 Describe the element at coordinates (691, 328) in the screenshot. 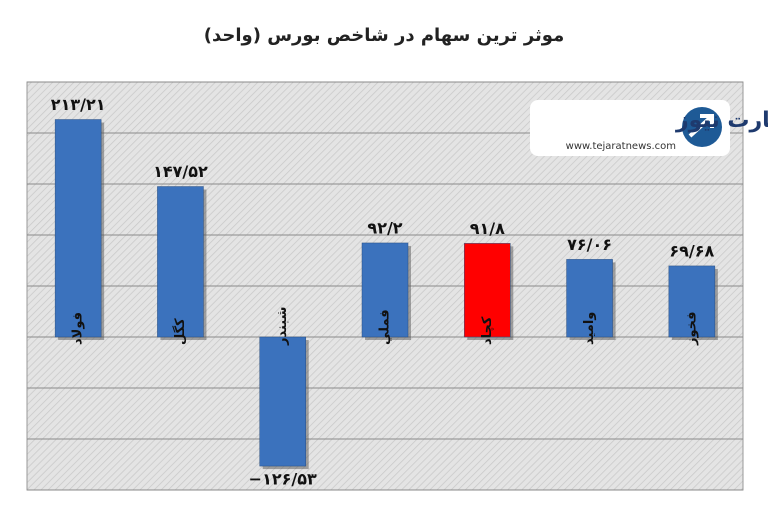

I see `x-tick-label: فخوز` at that location.